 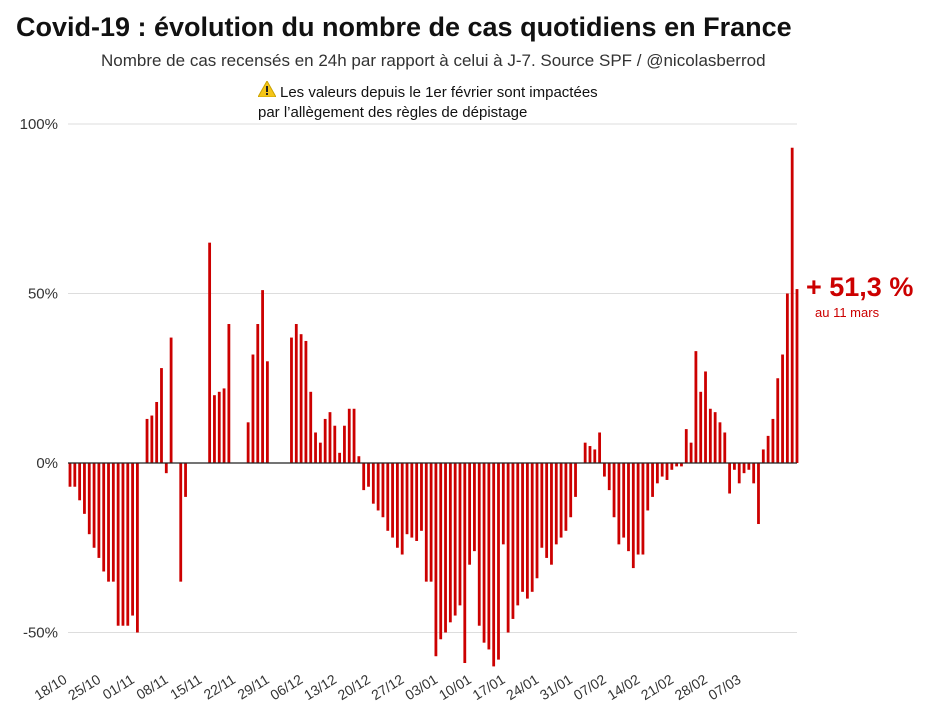 I want to click on x-tick-label: 29/11, so click(x=252, y=687).